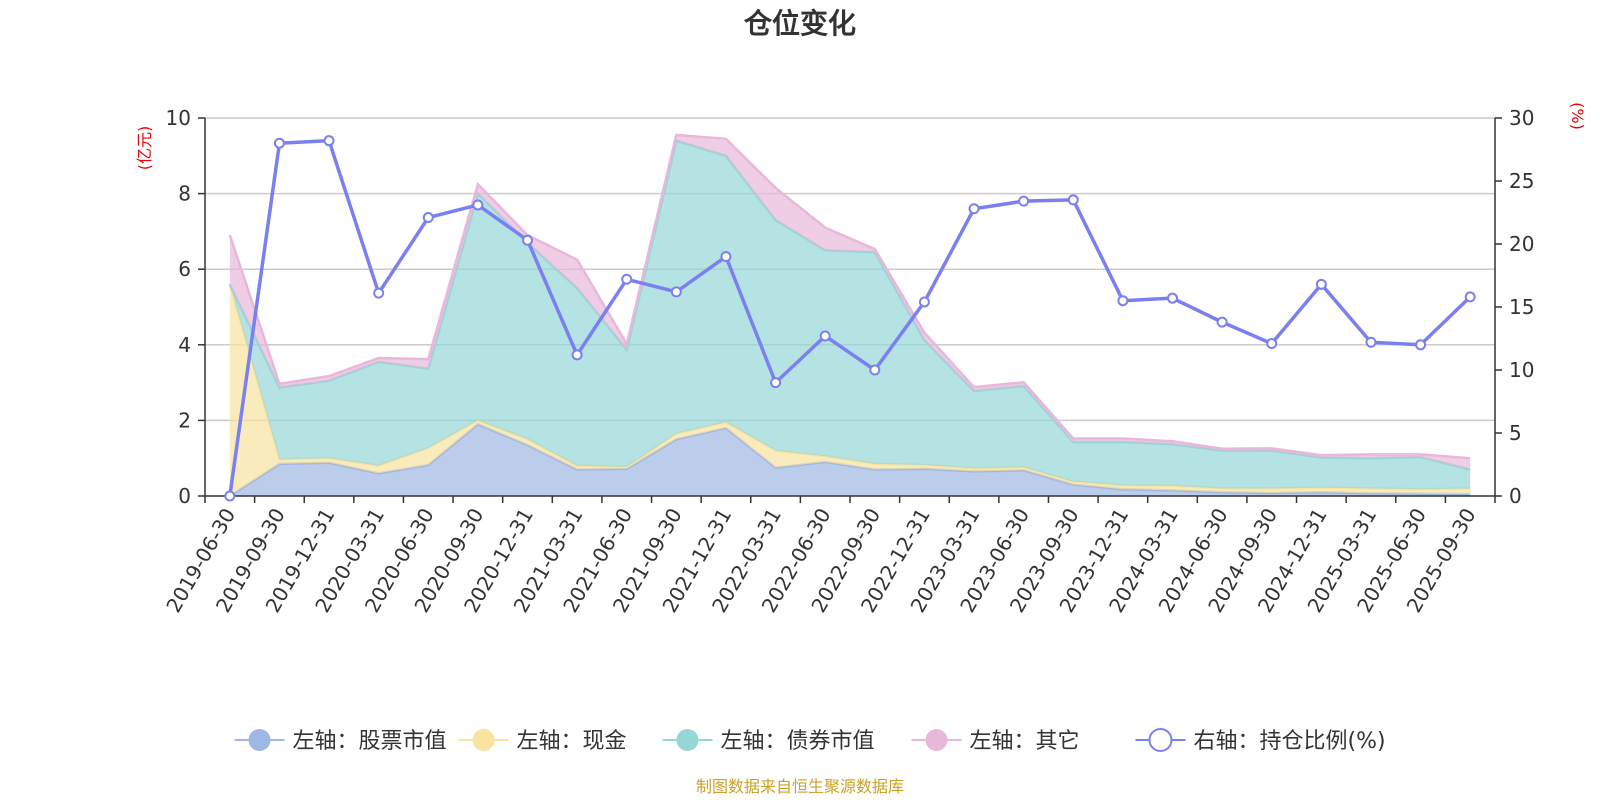 The image size is (1600, 800). What do you see at coordinates (1290, 741) in the screenshot?
I see `legend-label-ratio: 右轴：持仓比例(%)` at bounding box center [1290, 741].